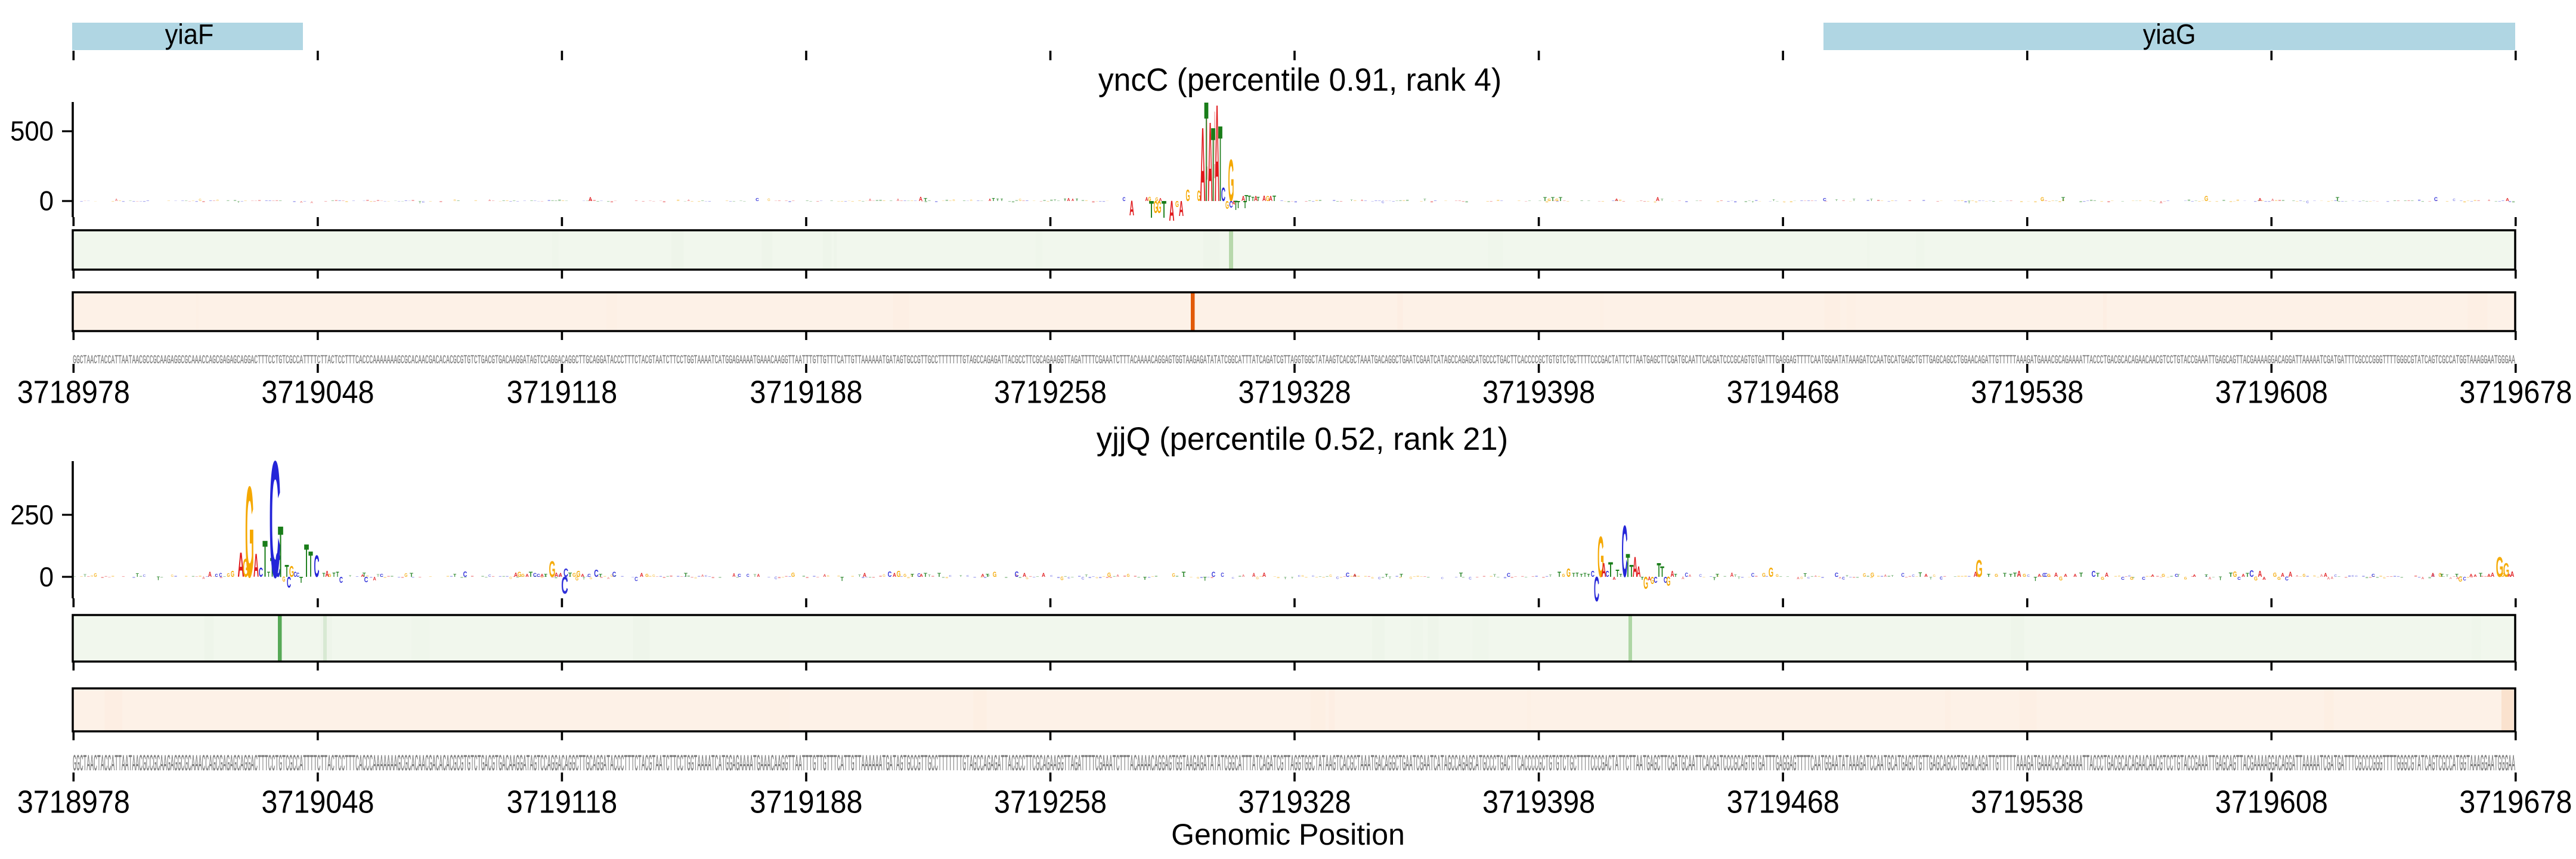 This screenshot has width=2576, height=859. I want to click on svg-text: 3719678, so click(2515, 391).